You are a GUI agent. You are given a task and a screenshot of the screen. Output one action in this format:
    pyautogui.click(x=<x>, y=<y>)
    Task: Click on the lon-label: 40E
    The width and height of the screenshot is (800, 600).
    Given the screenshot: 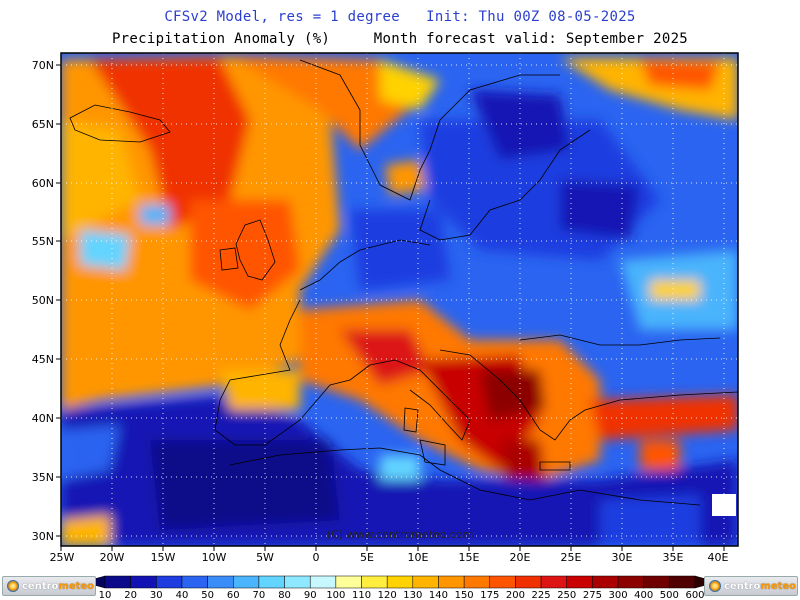 What is the action you would take?
    pyautogui.click(x=718, y=557)
    